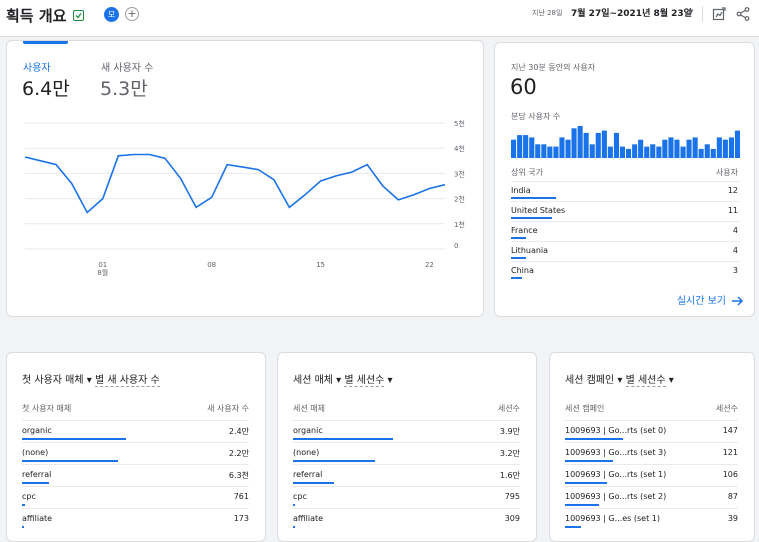 This screenshot has height=542, width=759. I want to click on metric-users-value: 6.4만, so click(46, 89).